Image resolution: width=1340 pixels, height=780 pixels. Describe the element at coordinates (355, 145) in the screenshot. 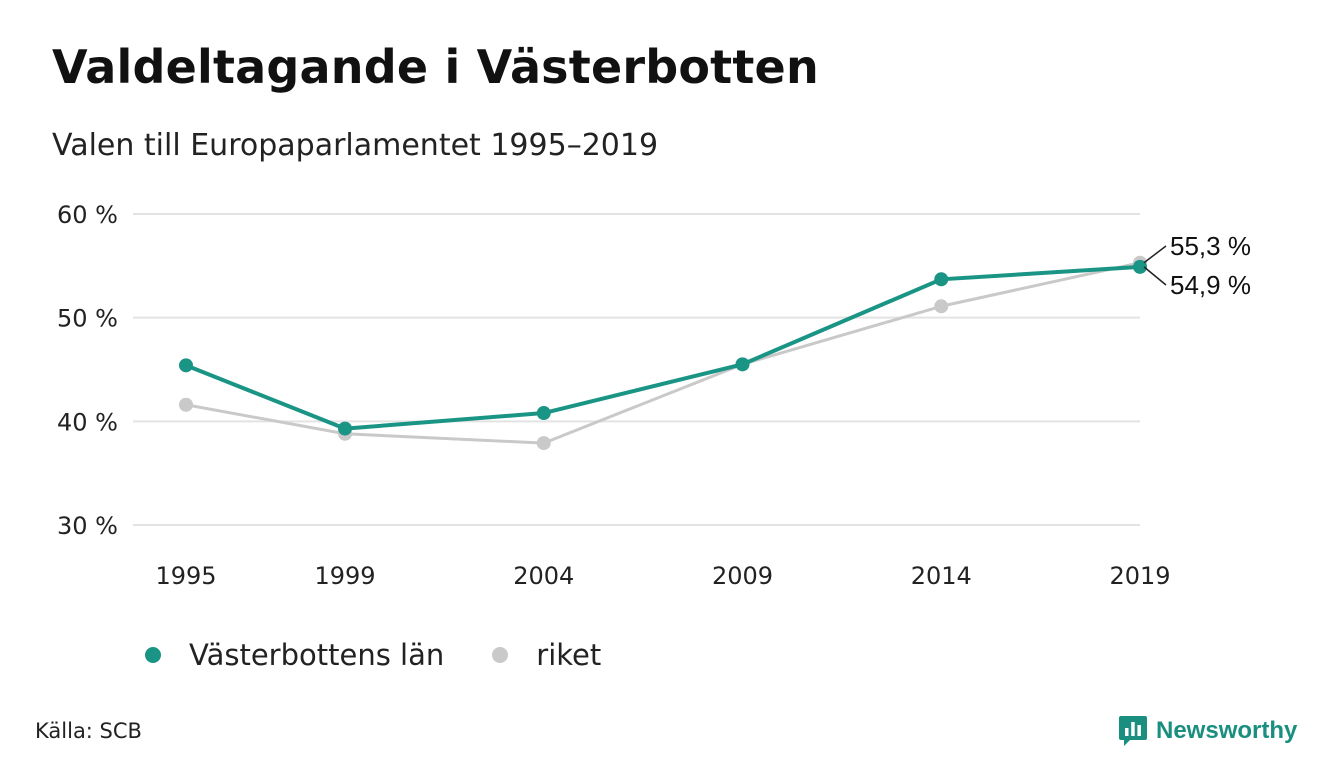

I see `chart-subtitle: Valen till Europaparlamentet 1995–2019` at that location.